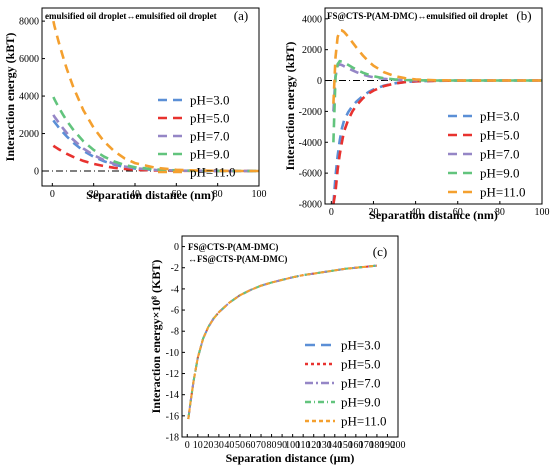 The image size is (550, 469). I want to click on panel-c-ytick-label: -14, so click(172, 395).